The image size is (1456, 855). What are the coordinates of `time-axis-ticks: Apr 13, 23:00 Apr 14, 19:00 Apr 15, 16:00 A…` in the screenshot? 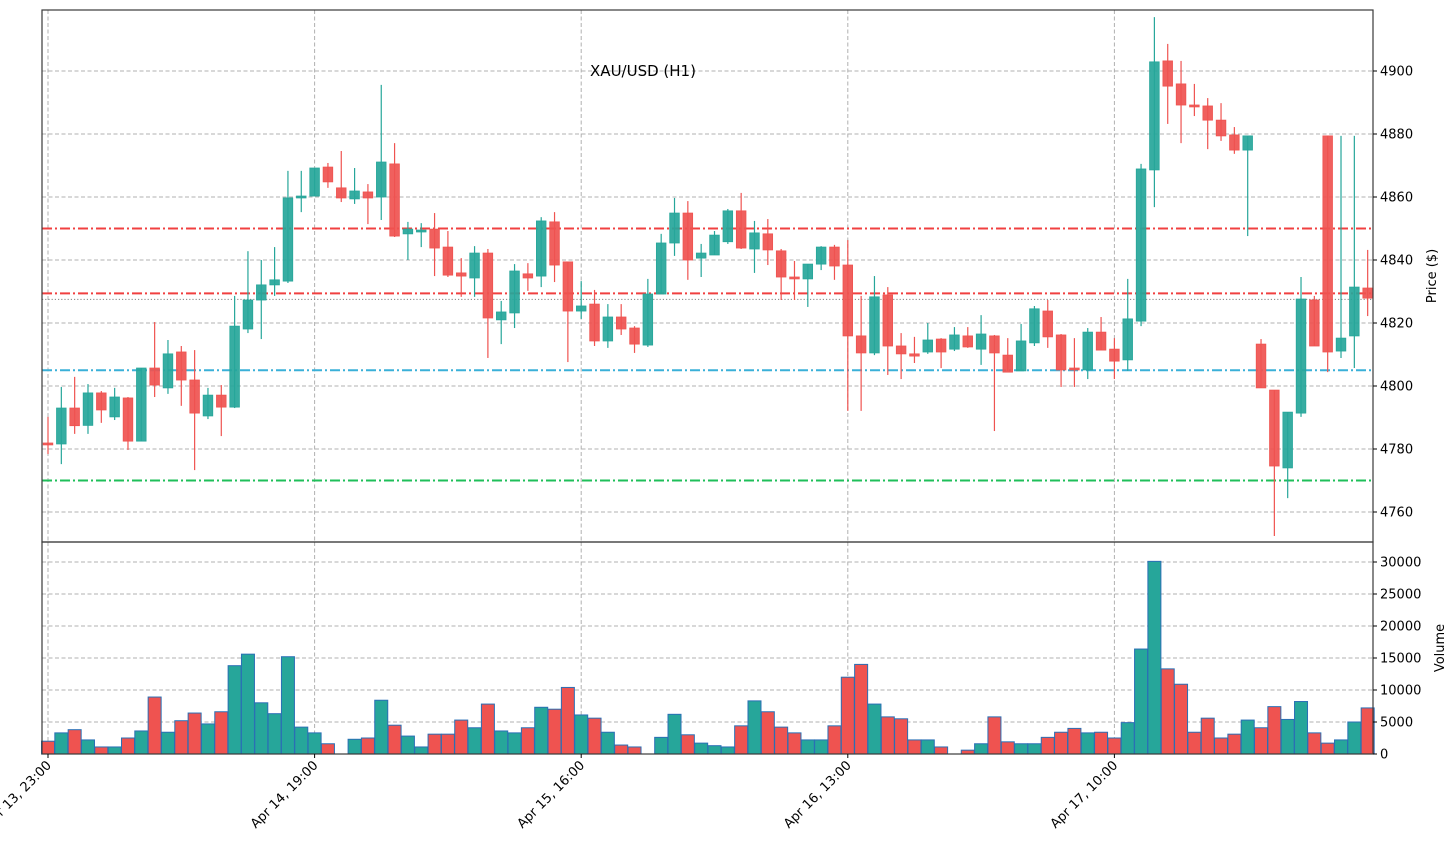 It's located at (560, 793).